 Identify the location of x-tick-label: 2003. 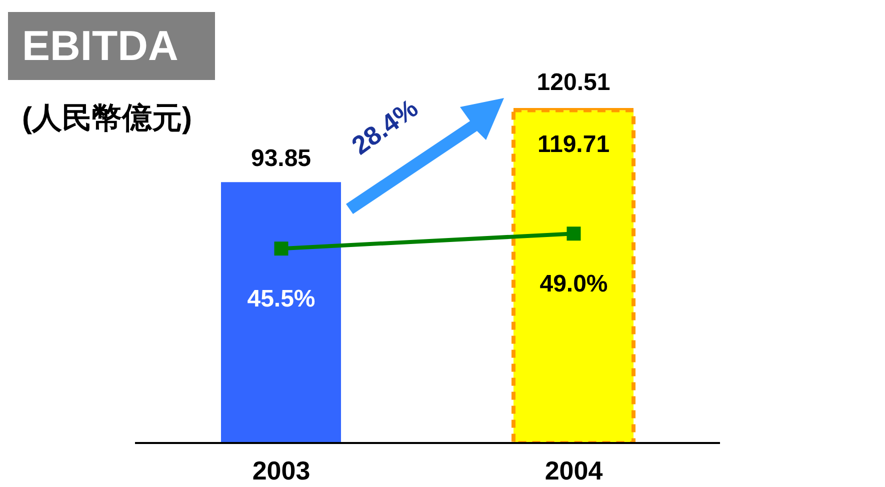
(281, 470).